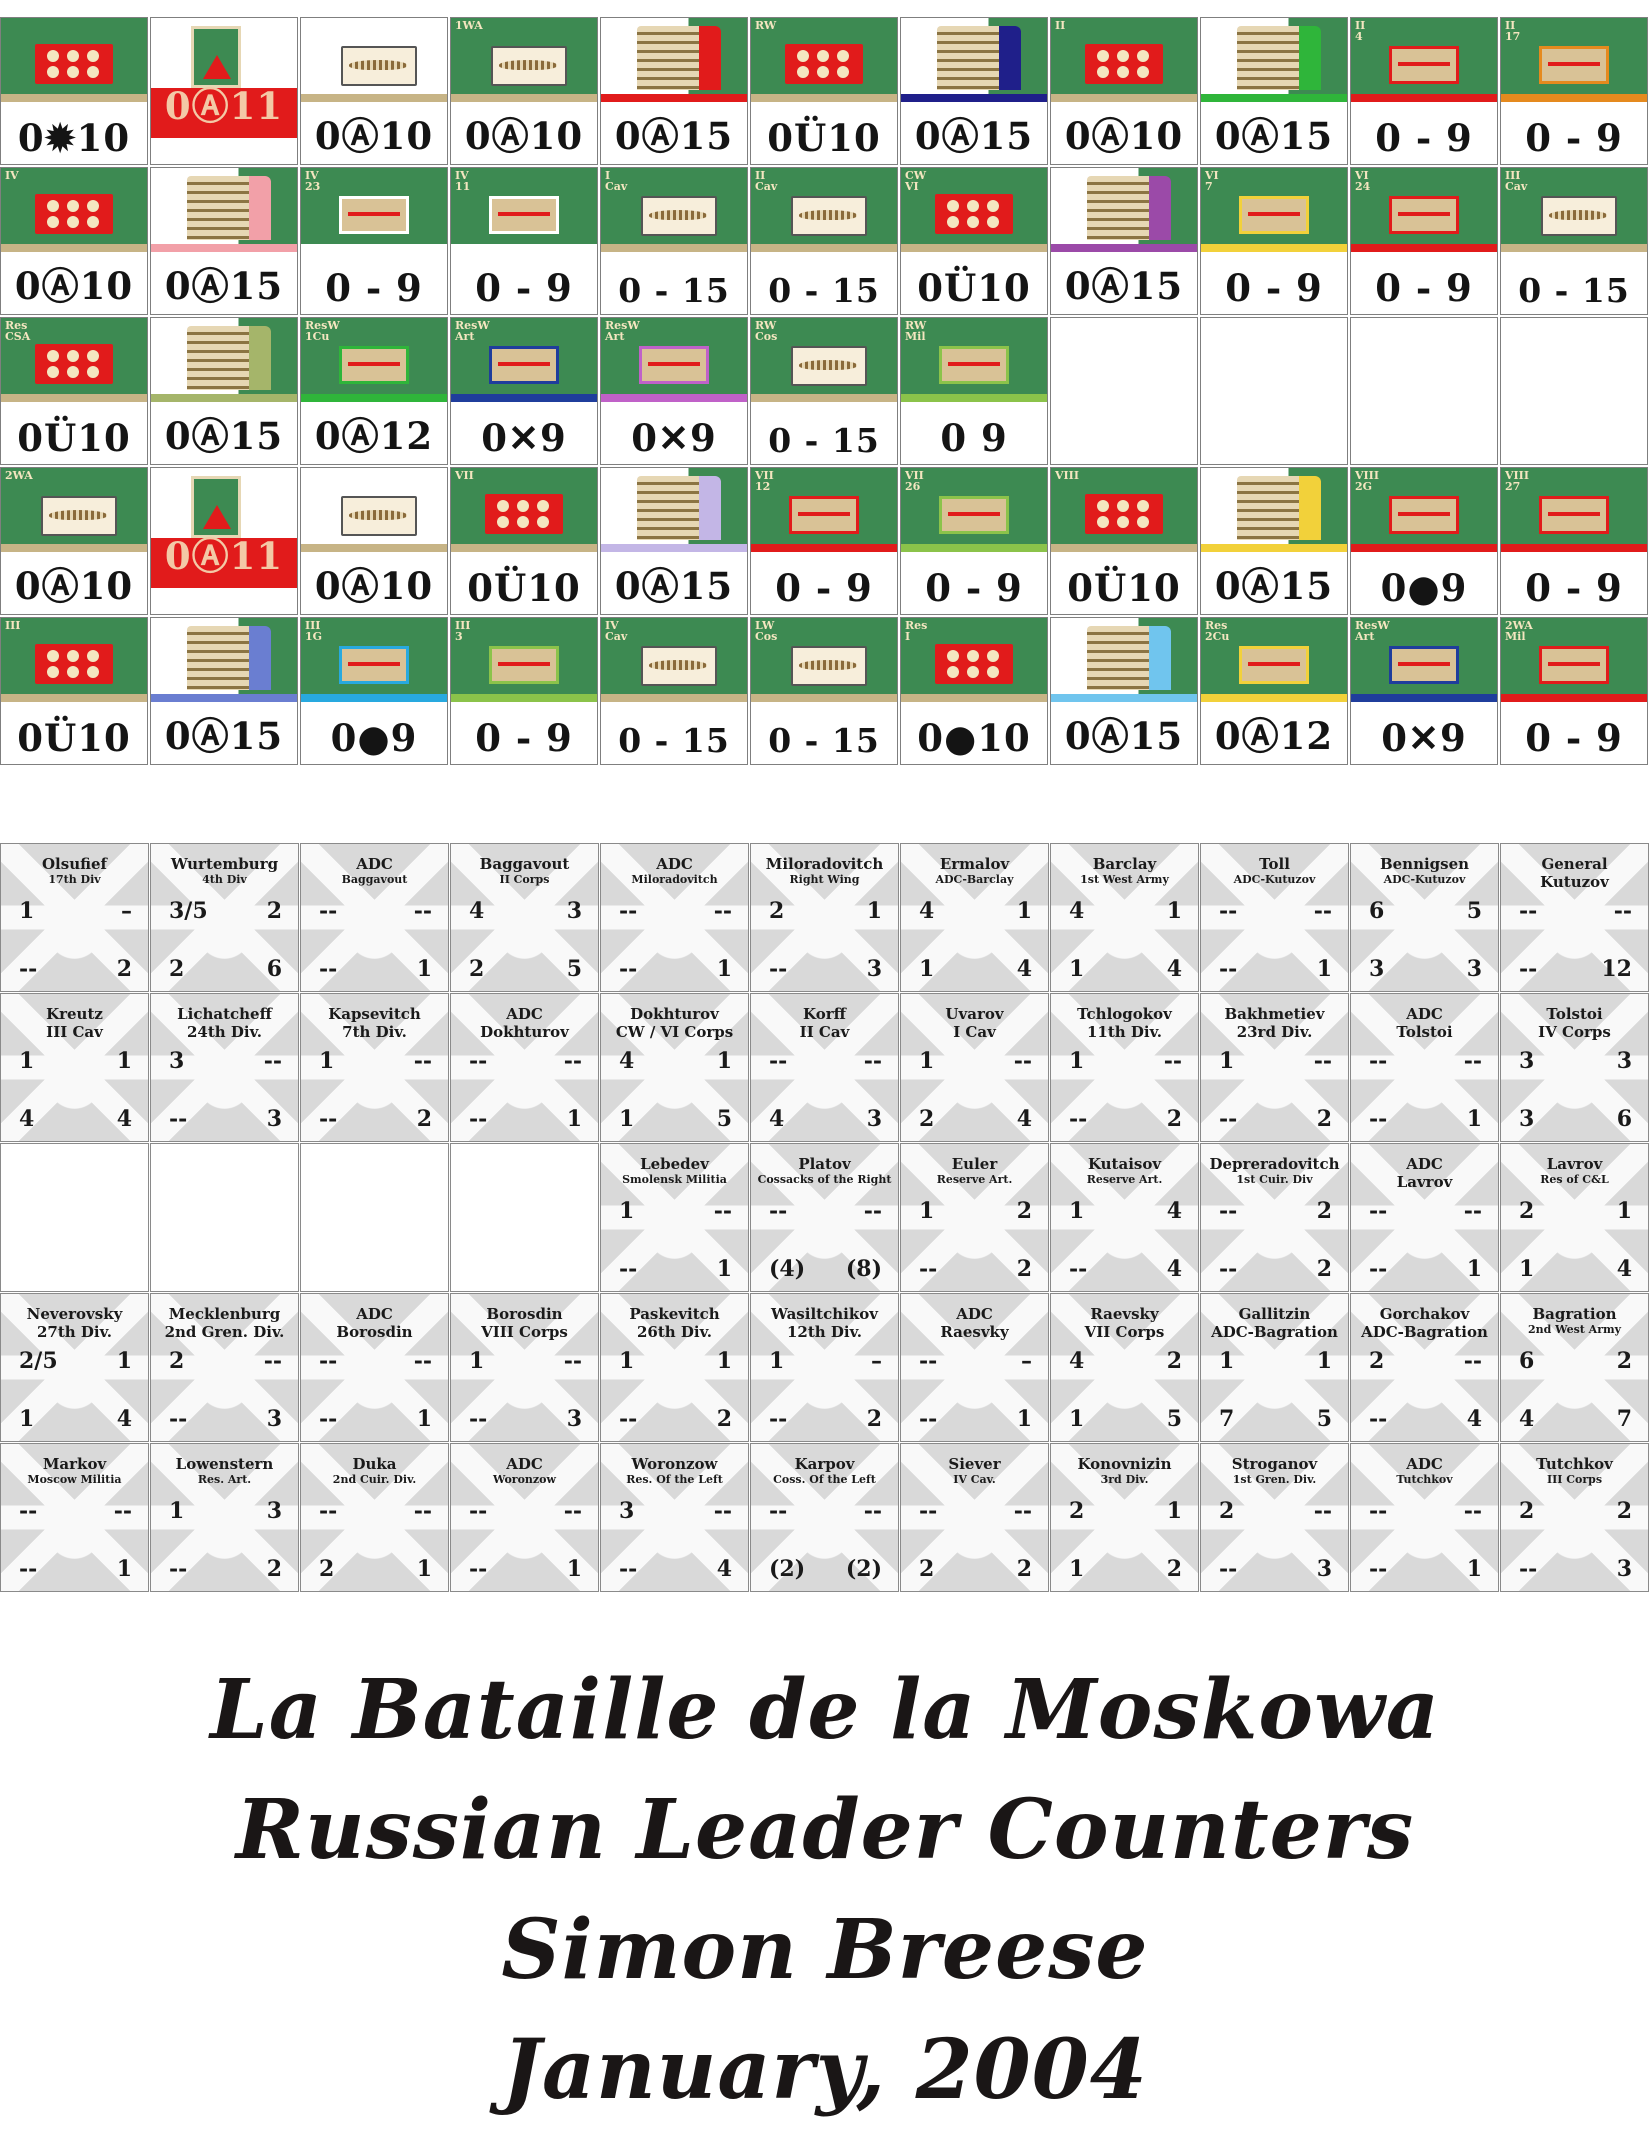 The image size is (1650, 2132). What do you see at coordinates (74, 138) in the screenshot?
I see `counter-strength-values: 0✹10` at bounding box center [74, 138].